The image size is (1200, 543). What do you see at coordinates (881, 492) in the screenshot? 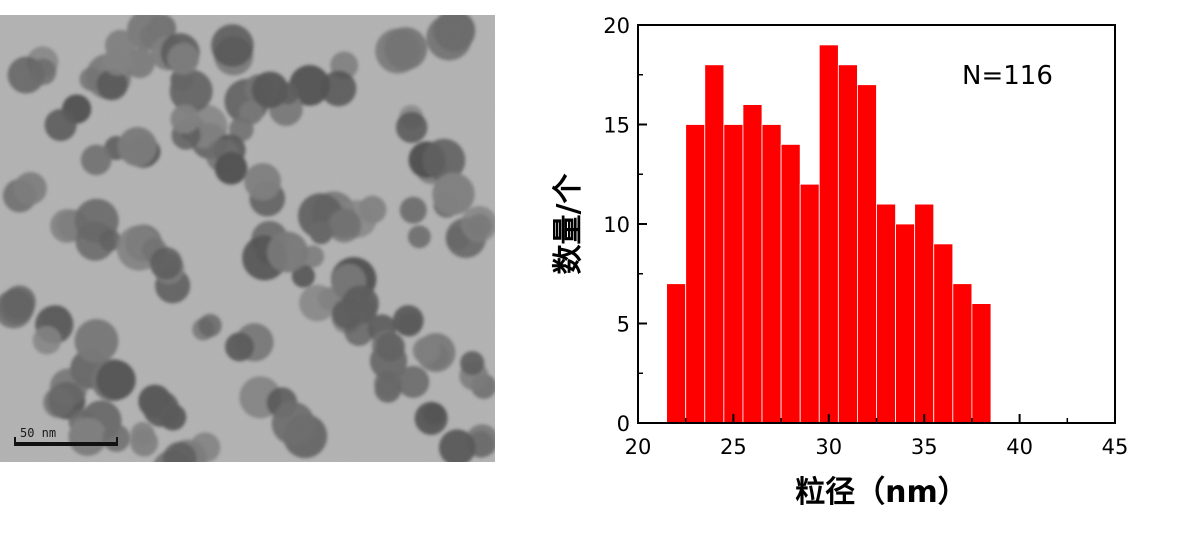
I see `x-axis-title: 粒径（nm）` at bounding box center [881, 492].